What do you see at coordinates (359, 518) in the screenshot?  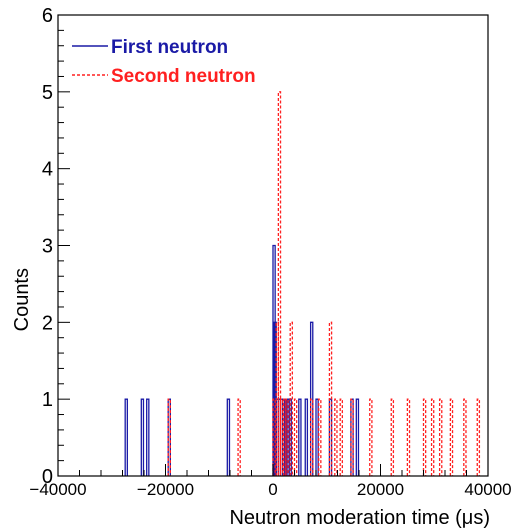 I see `x-axis-title: Neutron moderation time (μs)` at bounding box center [359, 518].